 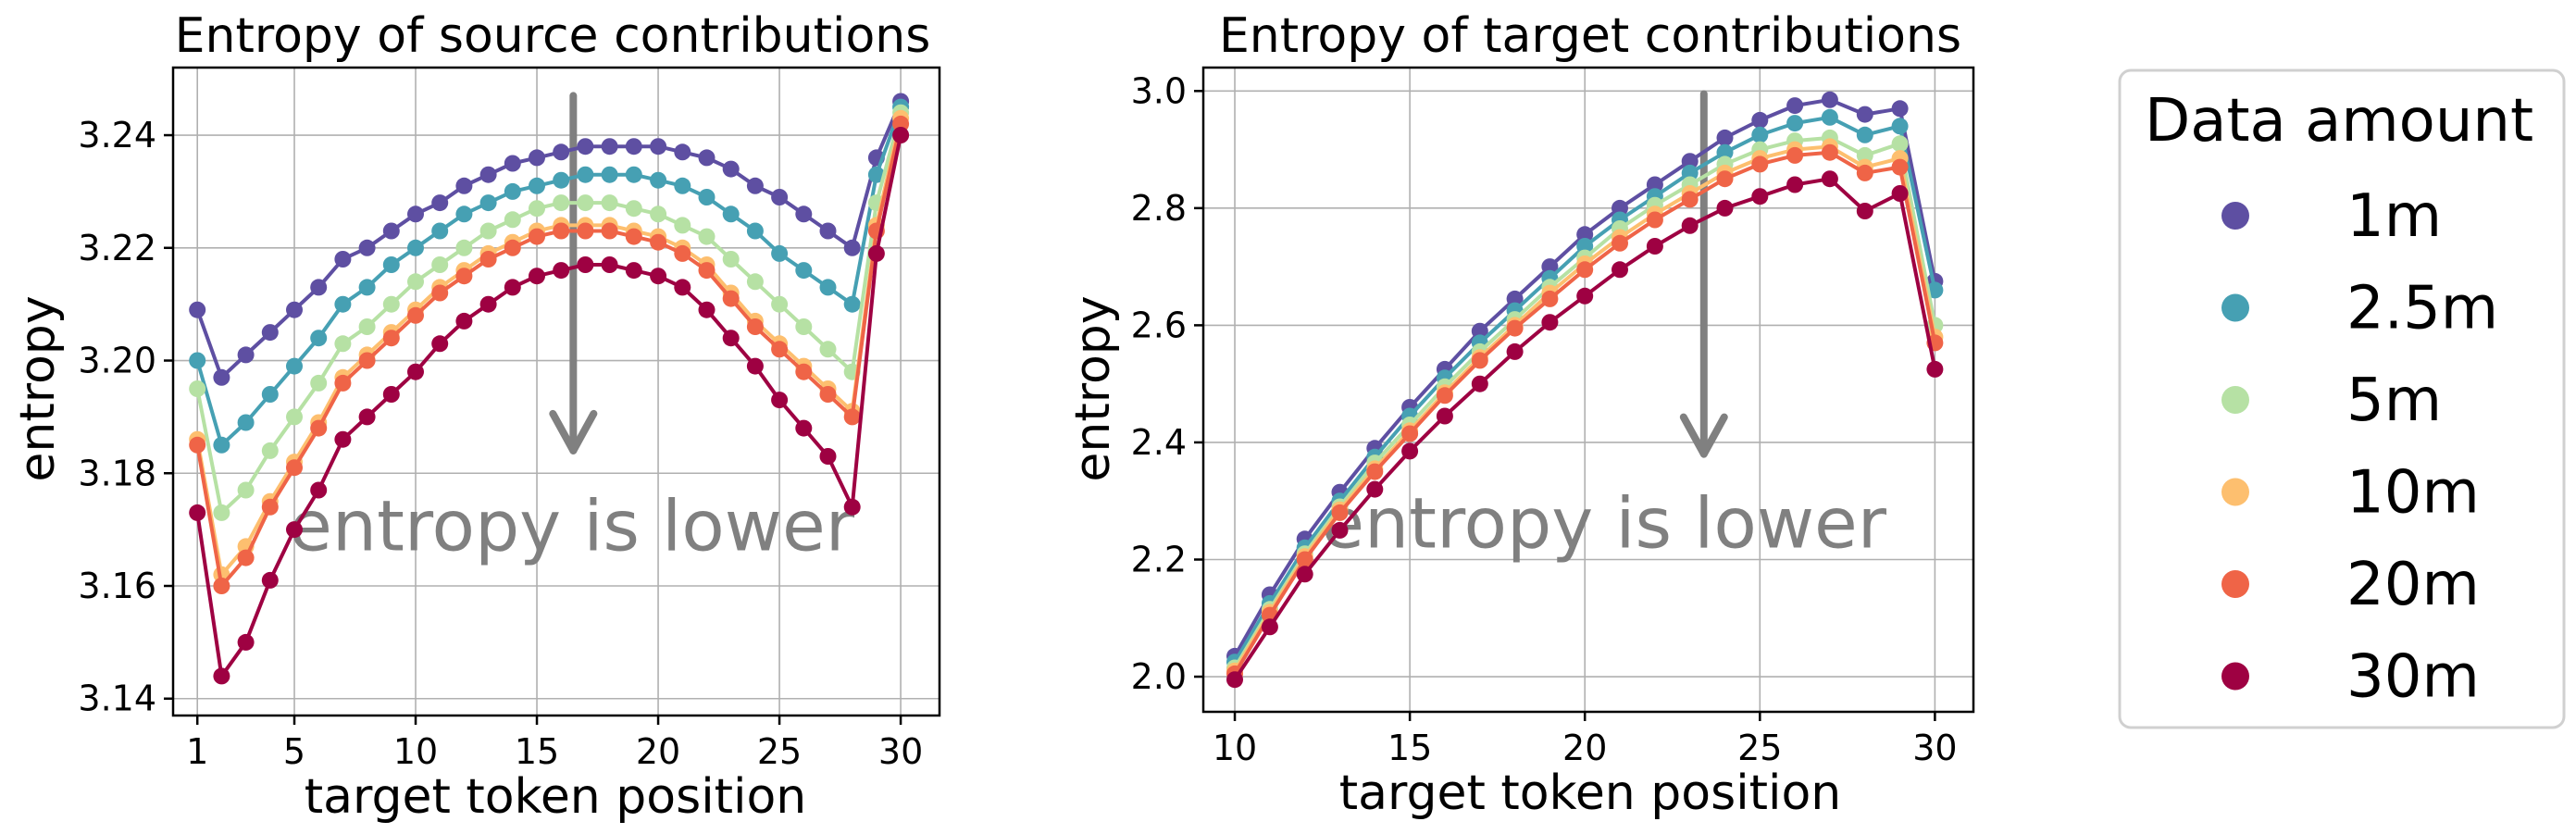 I want to click on x-tick-label: 5, so click(x=294, y=751).